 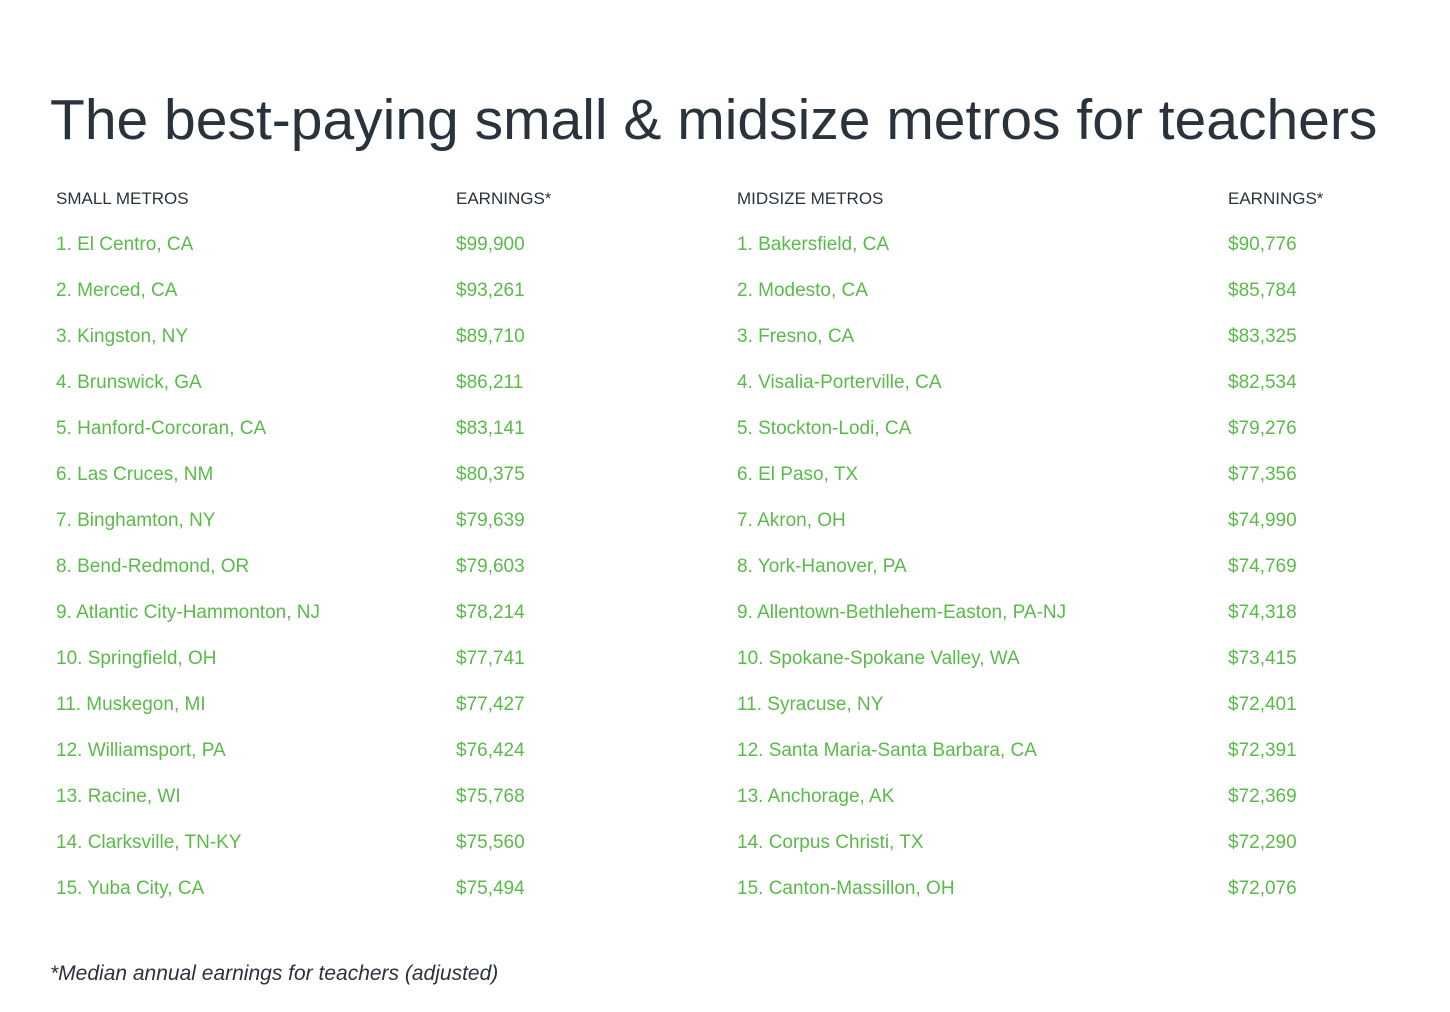 I want to click on earnings-cell: $75,494, so click(x=490, y=888).